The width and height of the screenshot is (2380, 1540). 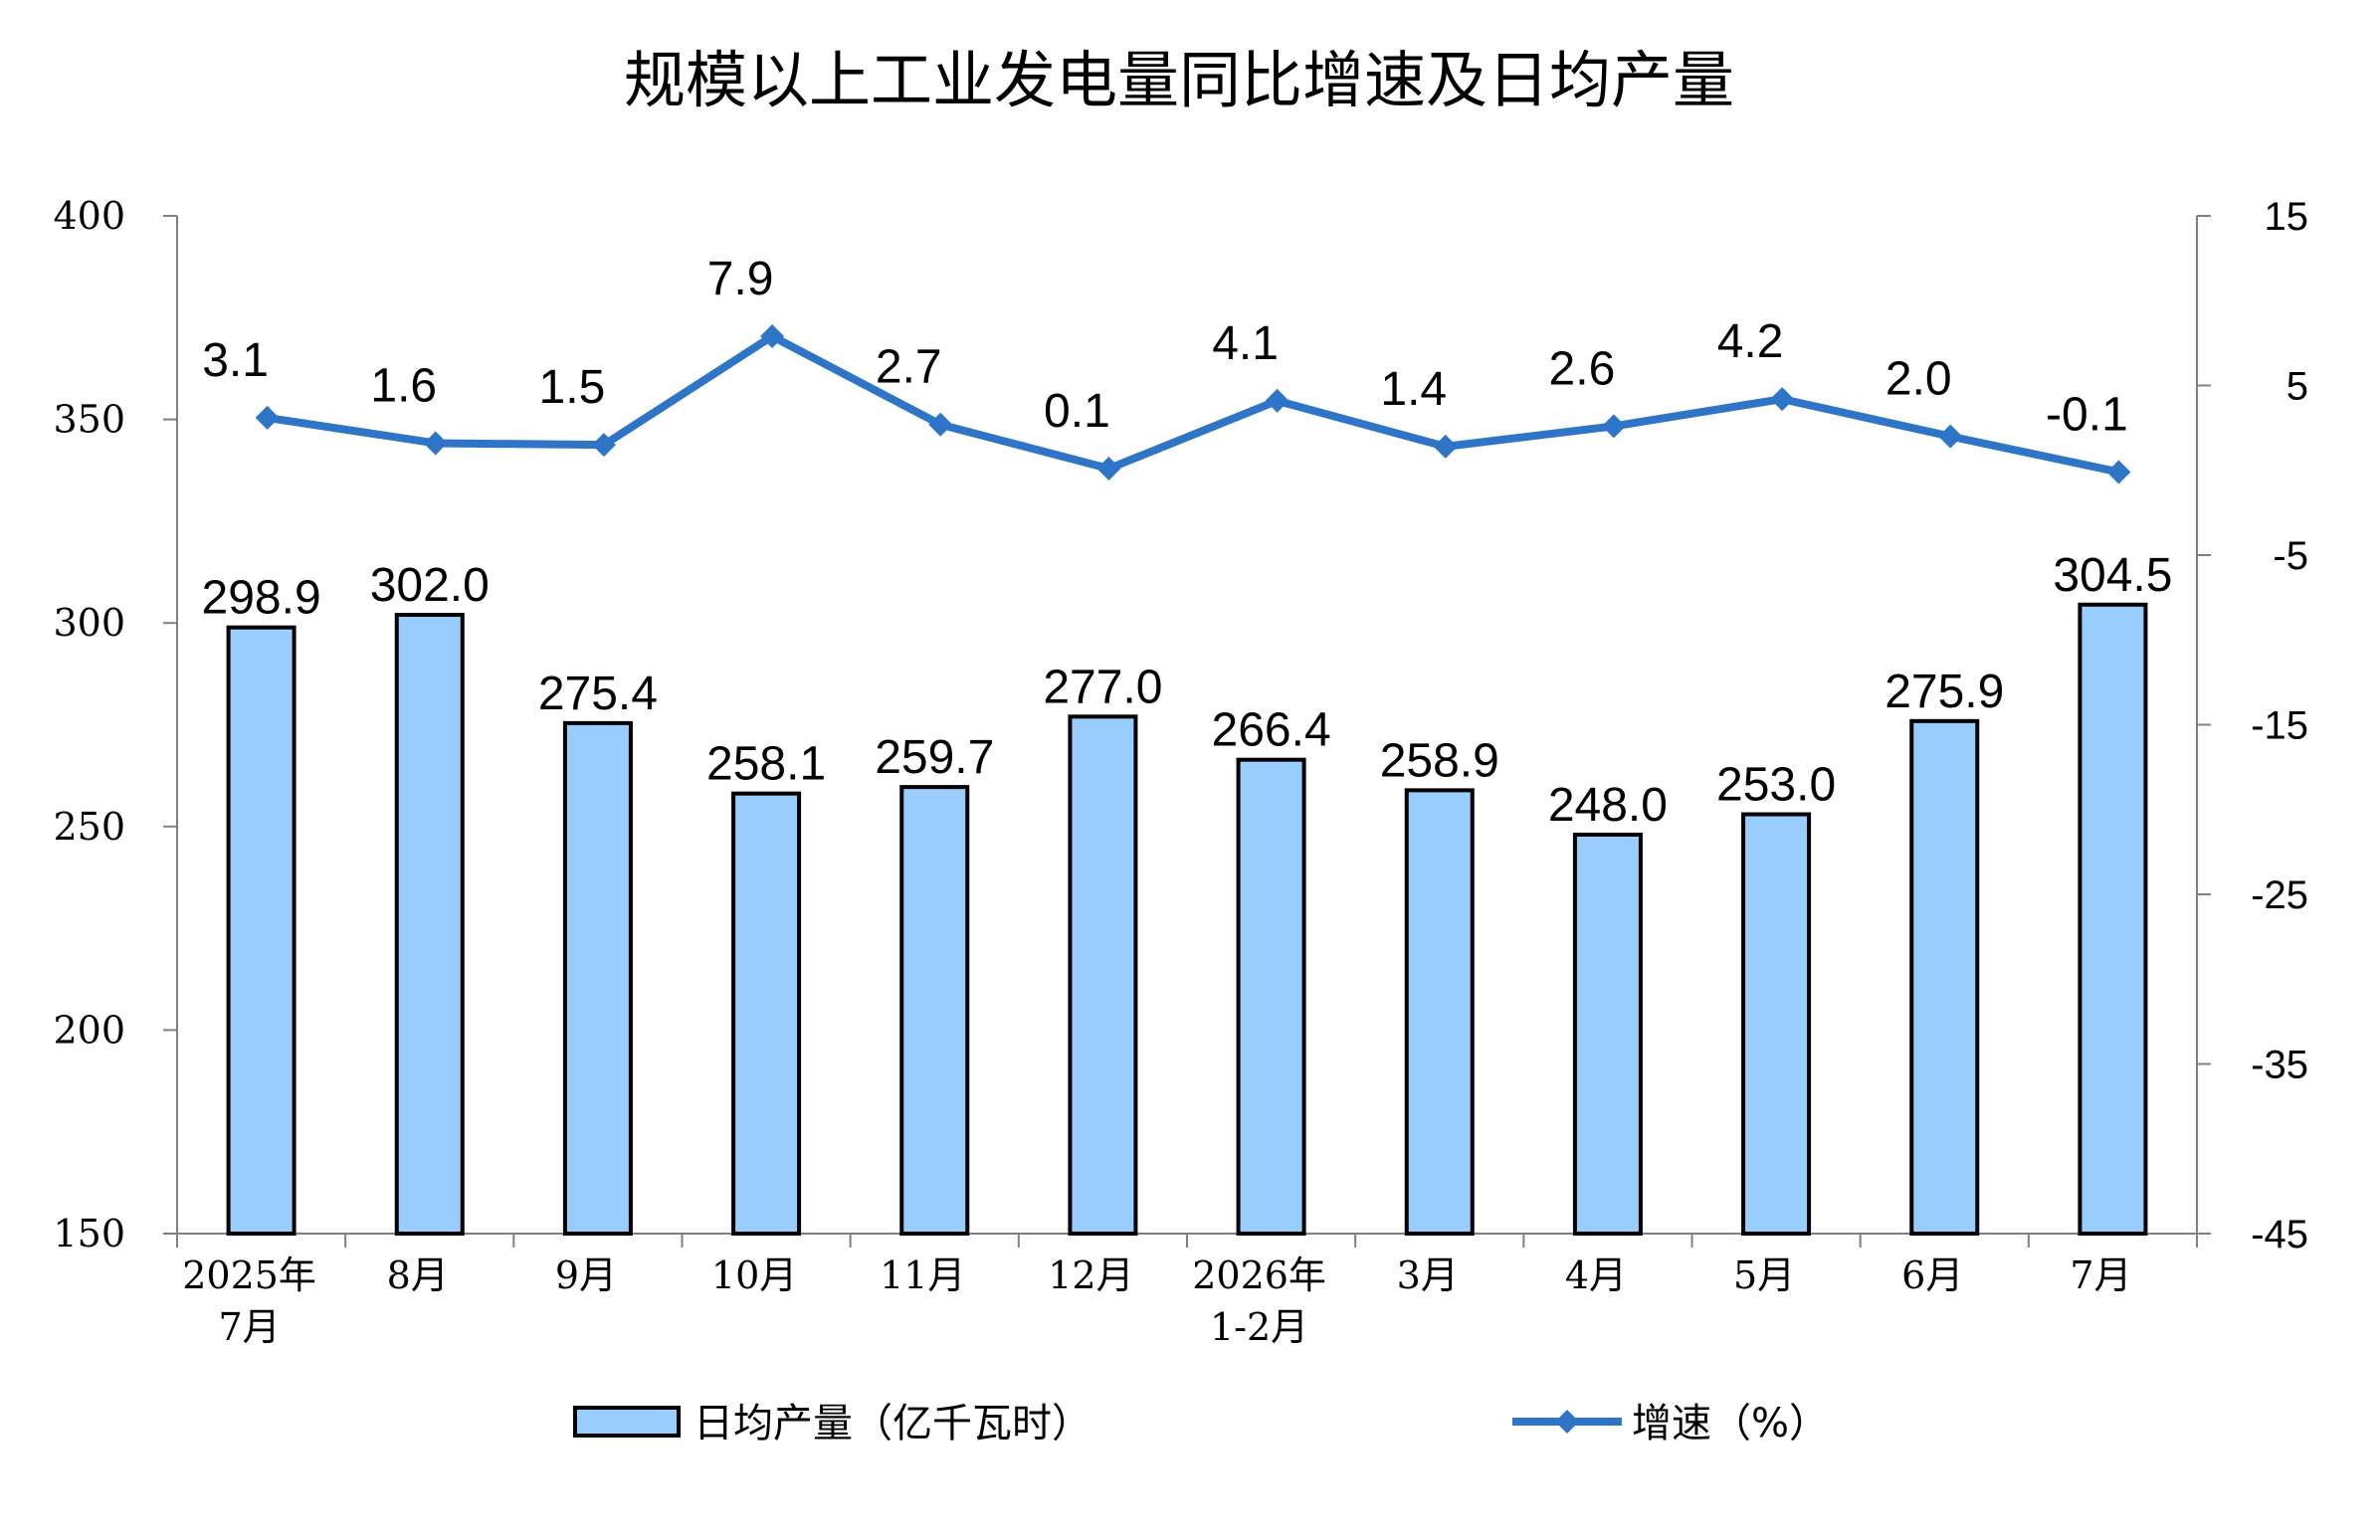 What do you see at coordinates (1179, 80) in the screenshot?
I see `chart-title: 规模以上工业发电量同比增速及日均产量` at bounding box center [1179, 80].